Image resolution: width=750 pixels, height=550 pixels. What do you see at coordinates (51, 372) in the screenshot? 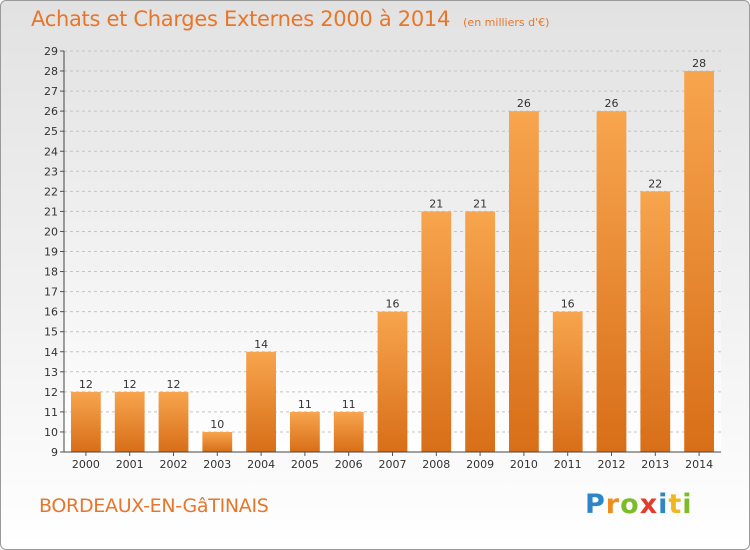
I see `y-tick-label: 13` at bounding box center [51, 372].